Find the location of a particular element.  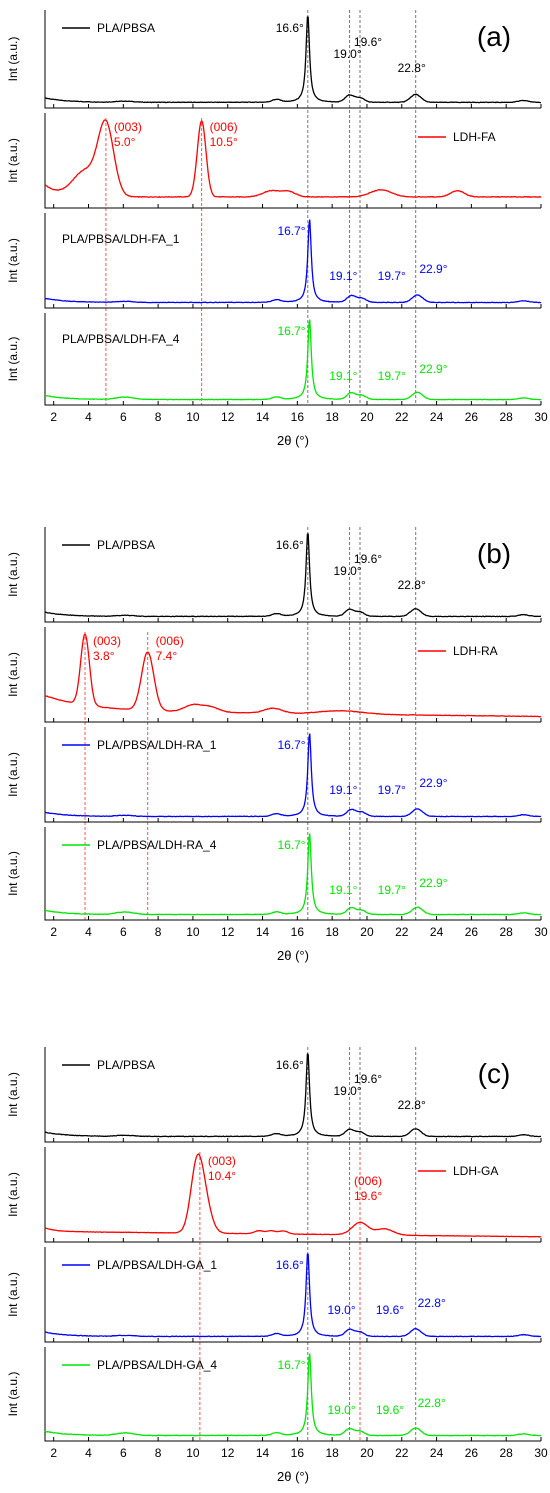

legend-entry: PLA/PBSA/LDH-GA_4 is located at coordinates (157, 1365).